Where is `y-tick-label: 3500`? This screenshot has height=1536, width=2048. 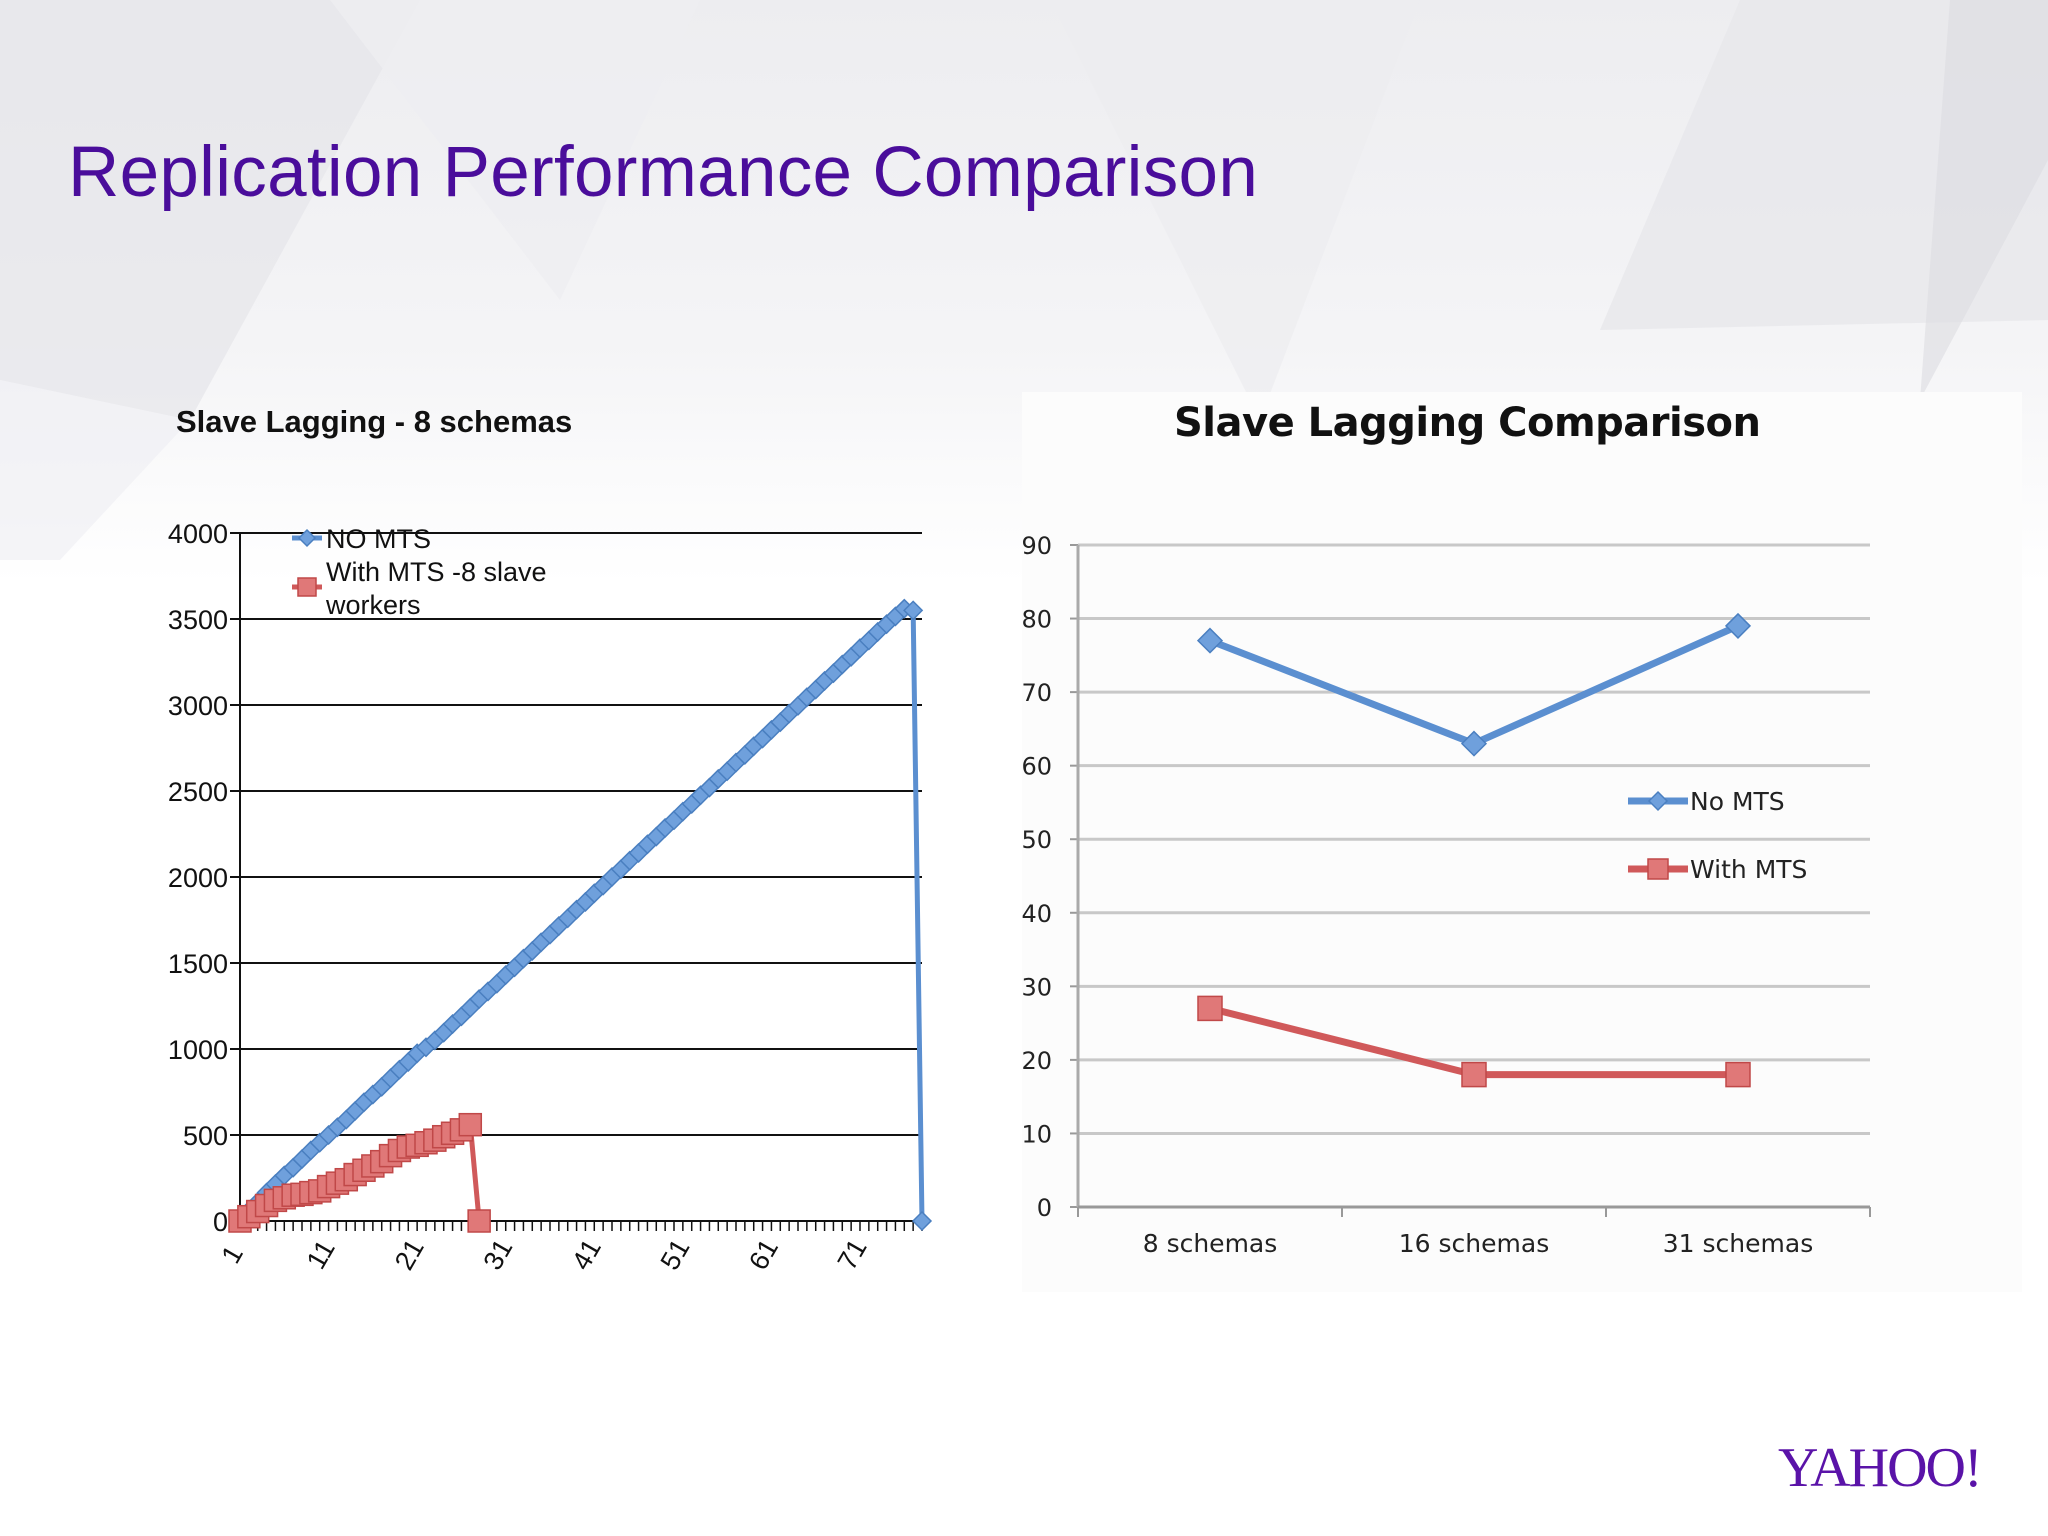
y-tick-label: 3500 is located at coordinates (198, 620).